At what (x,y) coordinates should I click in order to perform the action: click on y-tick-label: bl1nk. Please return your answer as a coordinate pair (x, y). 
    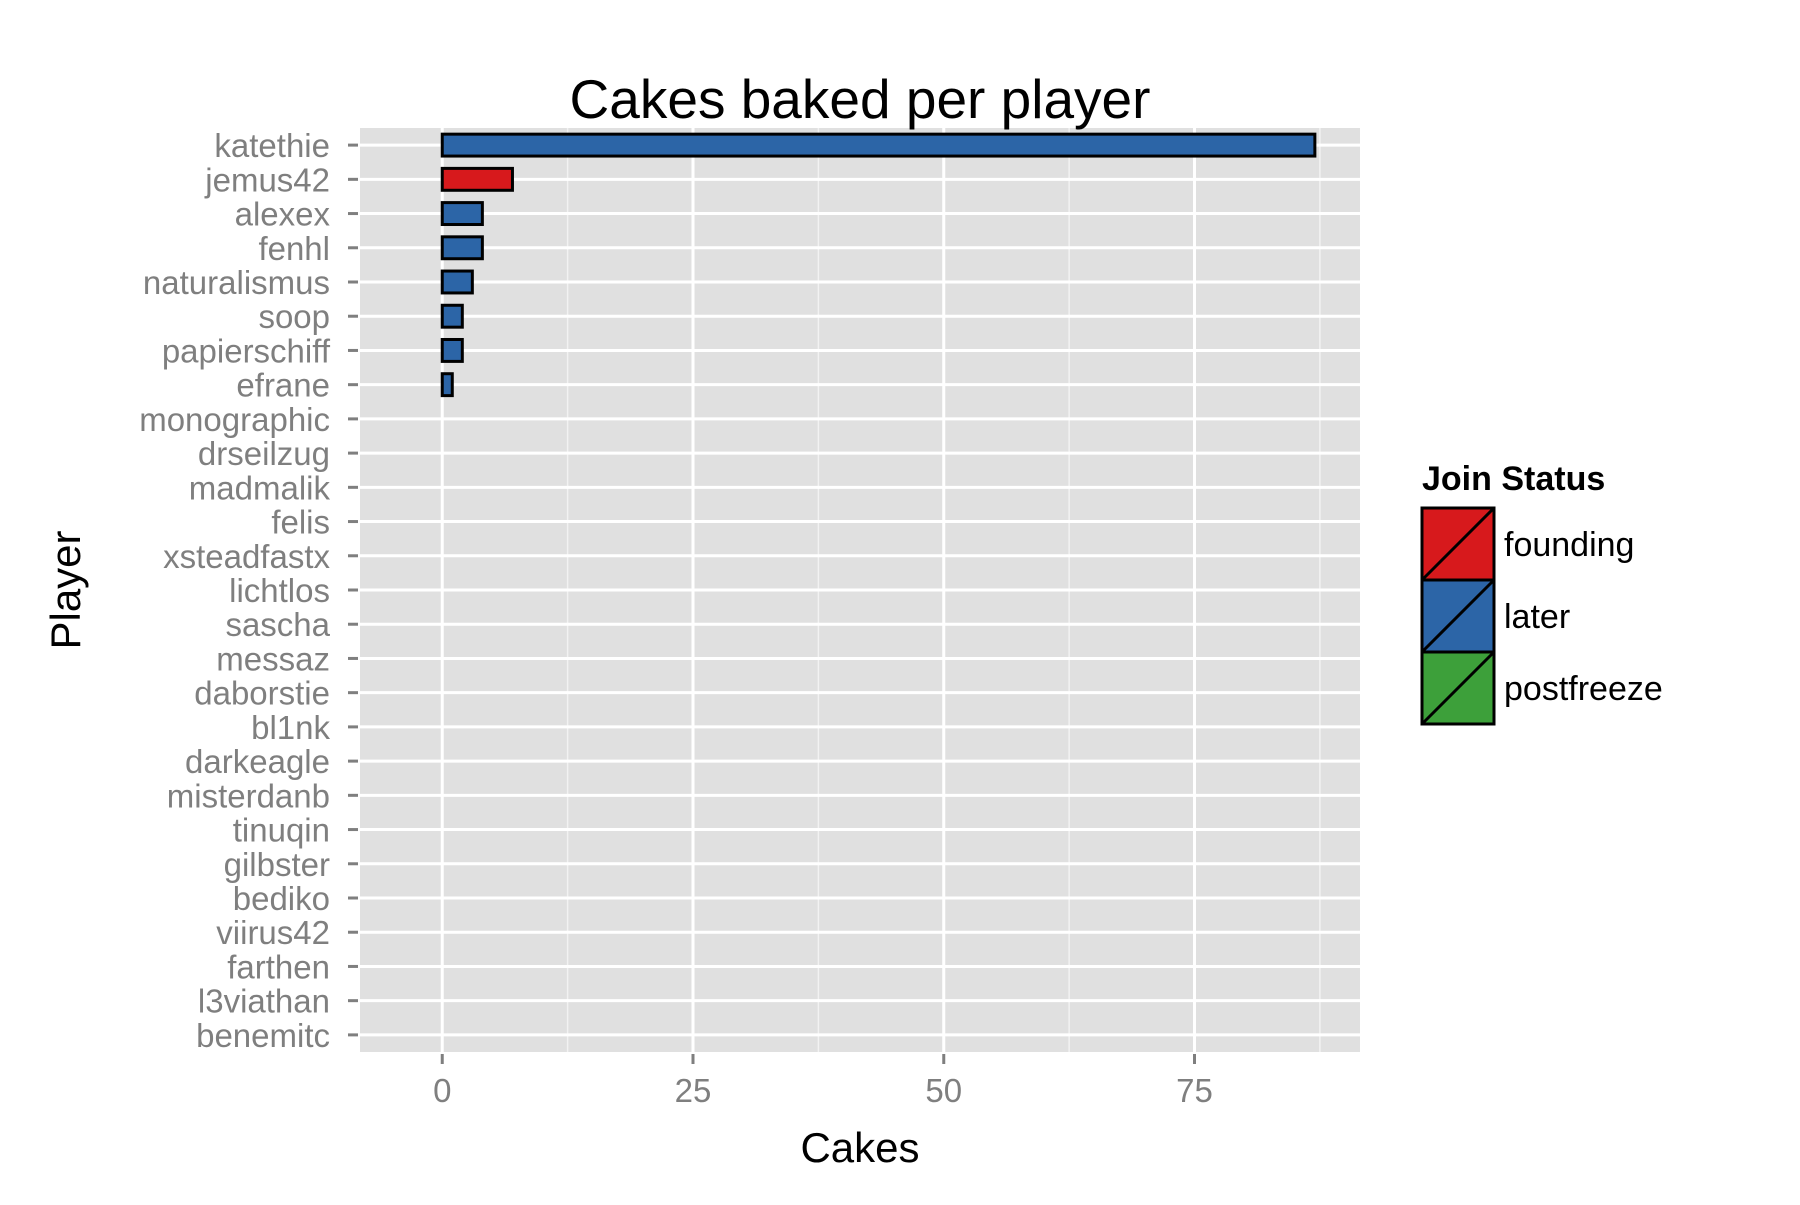
    Looking at the image, I should click on (290, 727).